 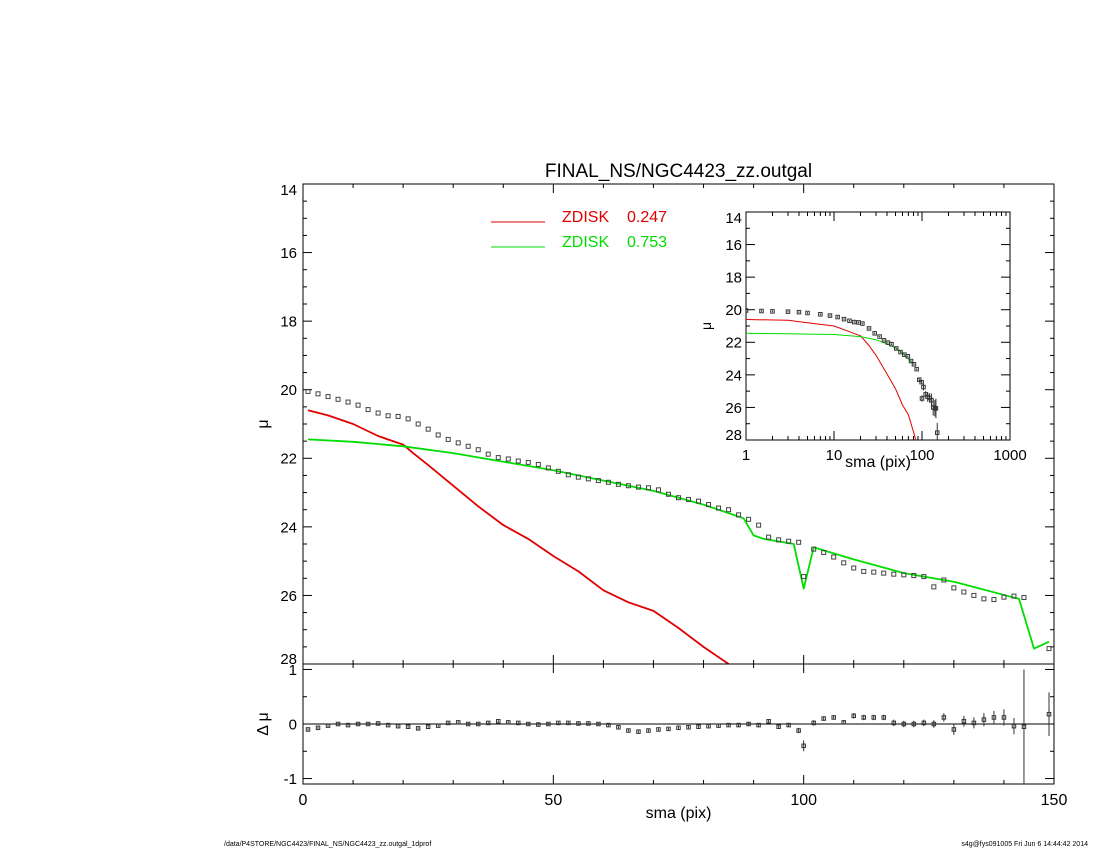 I want to click on chart-title: FINAL_NS/NGC4423_zz.outgal, so click(x=678, y=171).